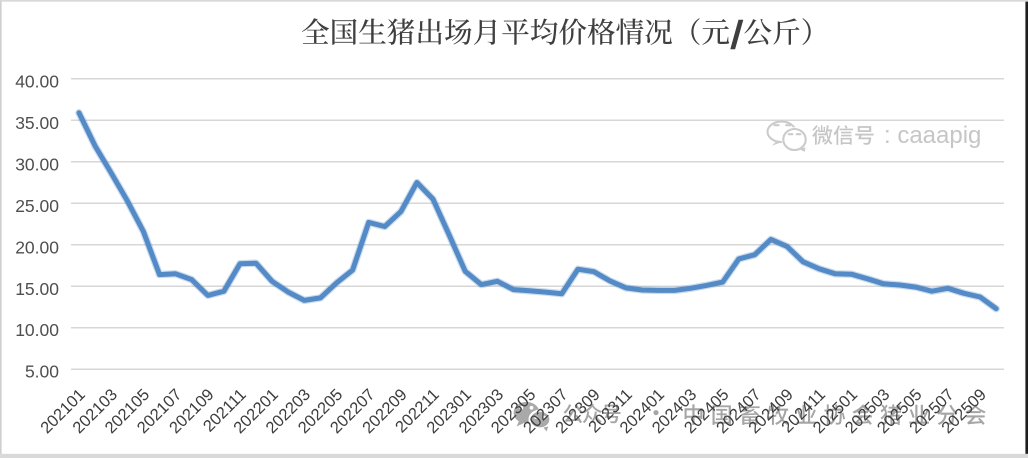 The image size is (1028, 458). Describe the element at coordinates (42, 372) in the screenshot. I see `svg-text: 5.00` at that location.